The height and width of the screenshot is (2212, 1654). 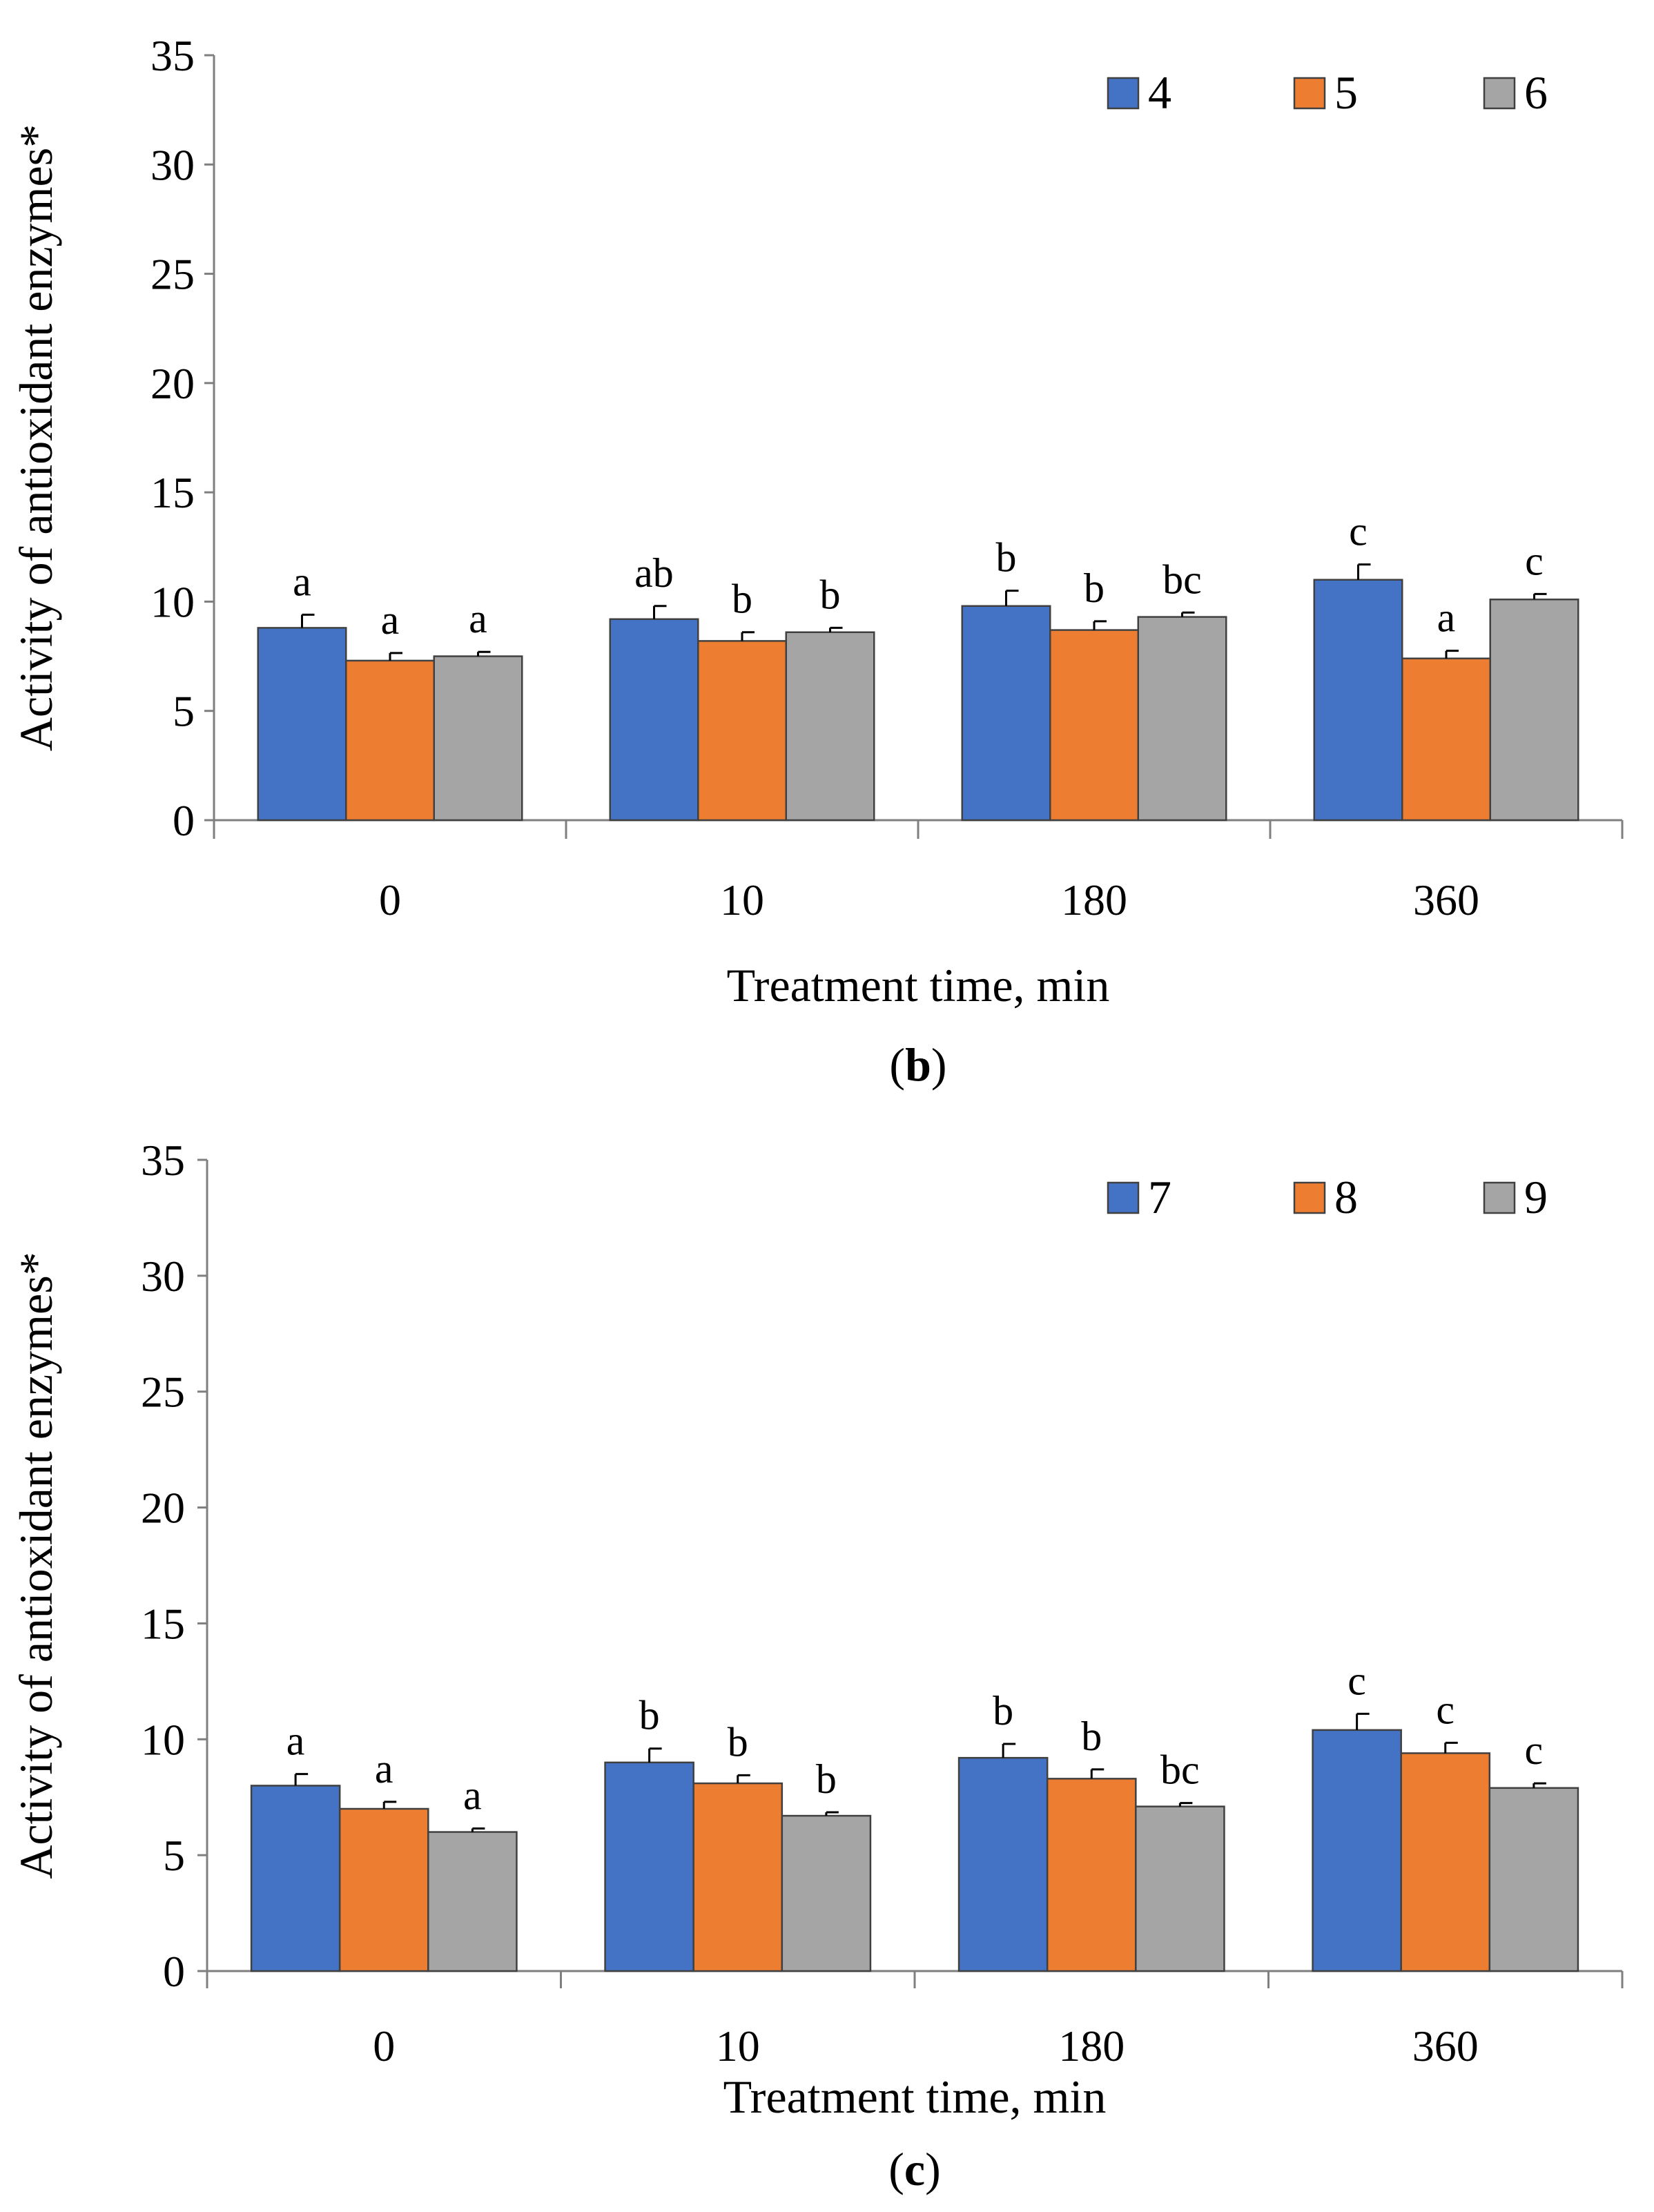 What do you see at coordinates (1159, 92) in the screenshot?
I see `legend-label-4: 4` at bounding box center [1159, 92].